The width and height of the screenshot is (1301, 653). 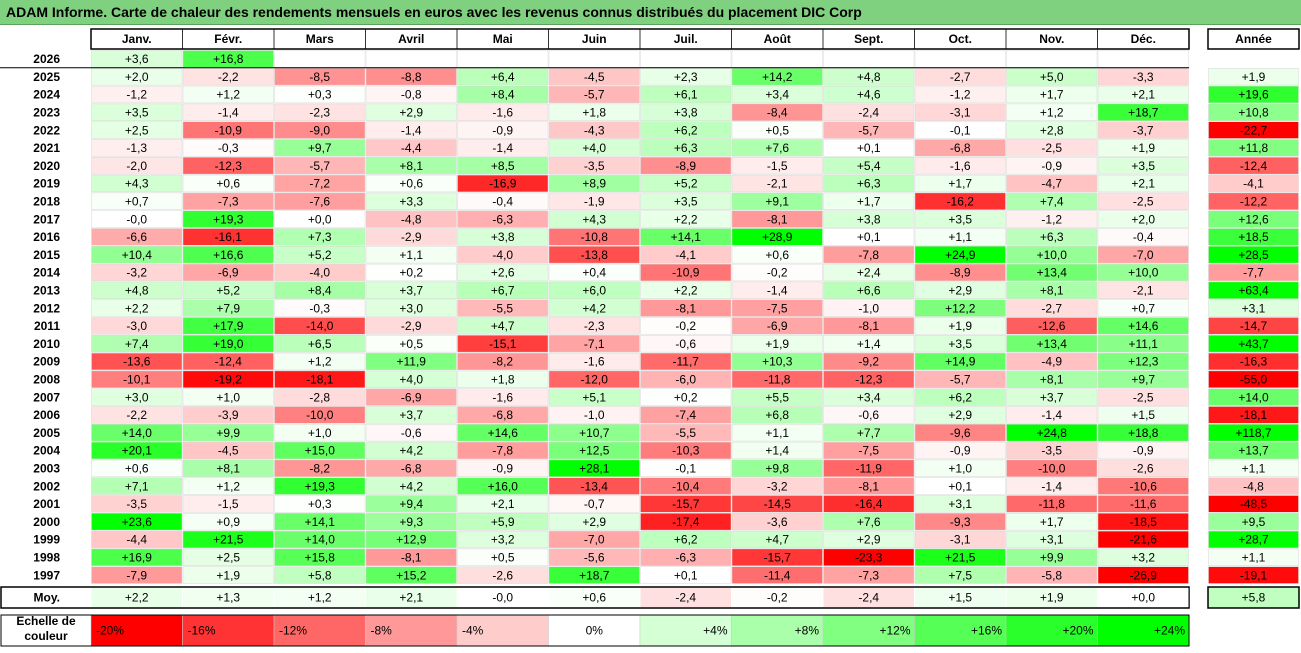 I want to click on heat-cell-value: +0,3, so click(x=320, y=504).